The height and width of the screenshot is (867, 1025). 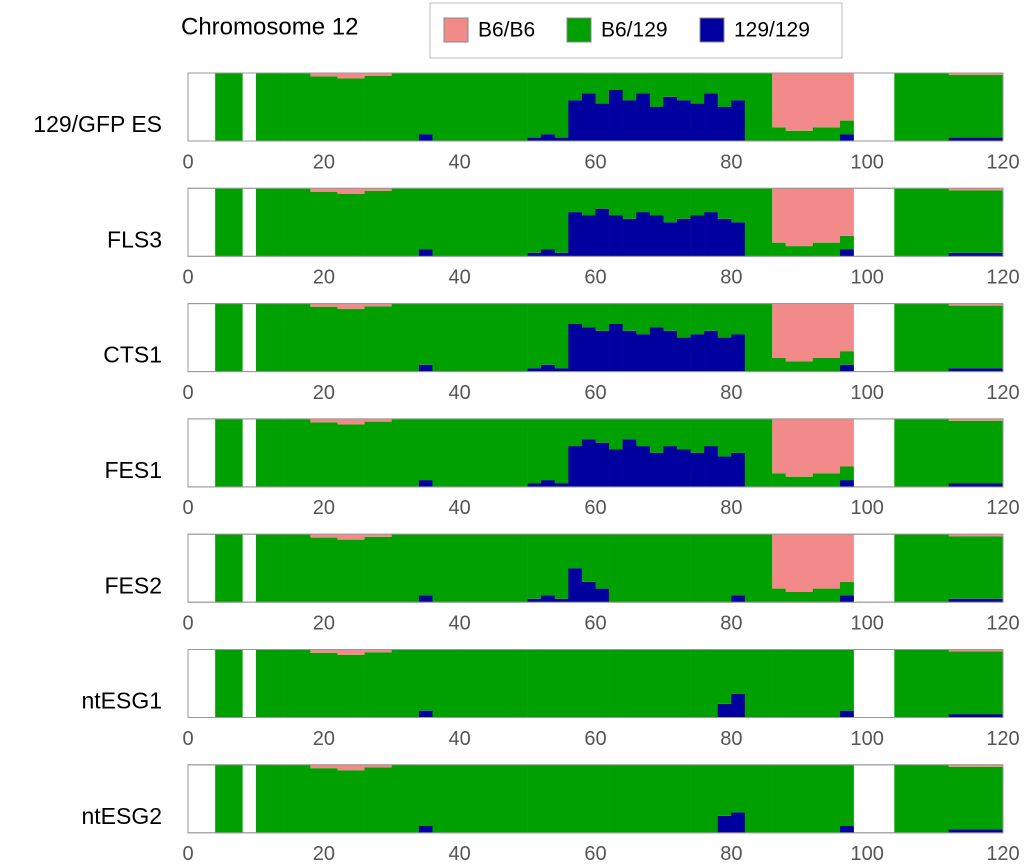 I want to click on x-tick-label: 20, so click(x=324, y=508).